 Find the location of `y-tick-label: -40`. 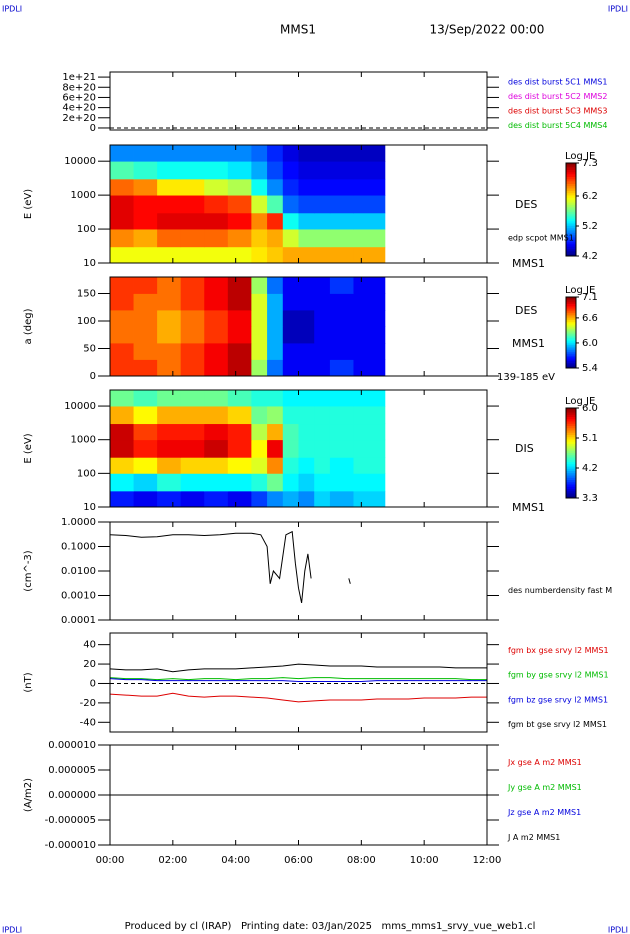

y-tick-label: -40 is located at coordinates (88, 722).